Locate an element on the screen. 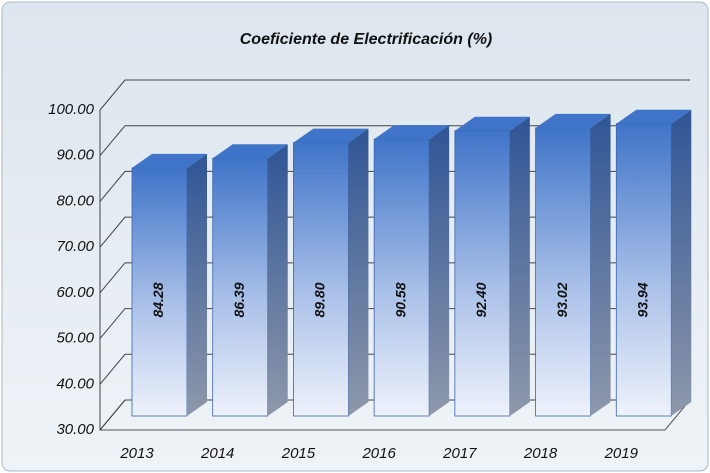 The width and height of the screenshot is (710, 473). y-tick-label: 60.00 is located at coordinates (75, 292).